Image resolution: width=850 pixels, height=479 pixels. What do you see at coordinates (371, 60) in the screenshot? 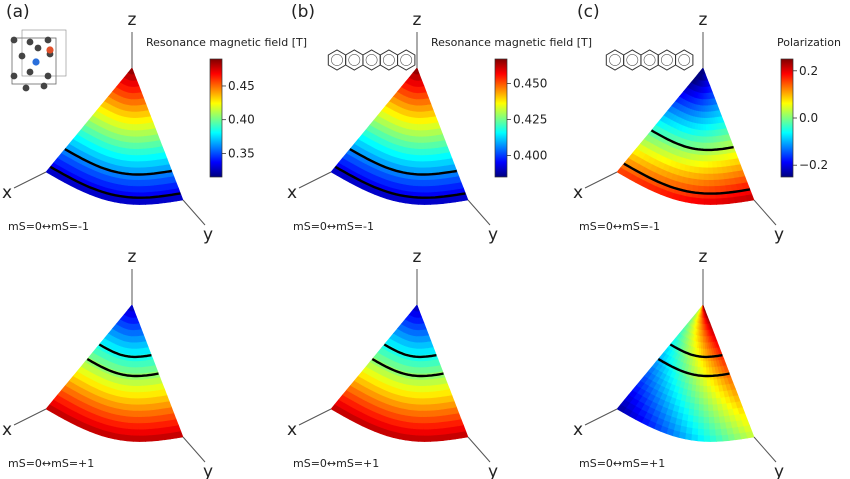
I see `pentacene-molecule-icon` at bounding box center [371, 60].